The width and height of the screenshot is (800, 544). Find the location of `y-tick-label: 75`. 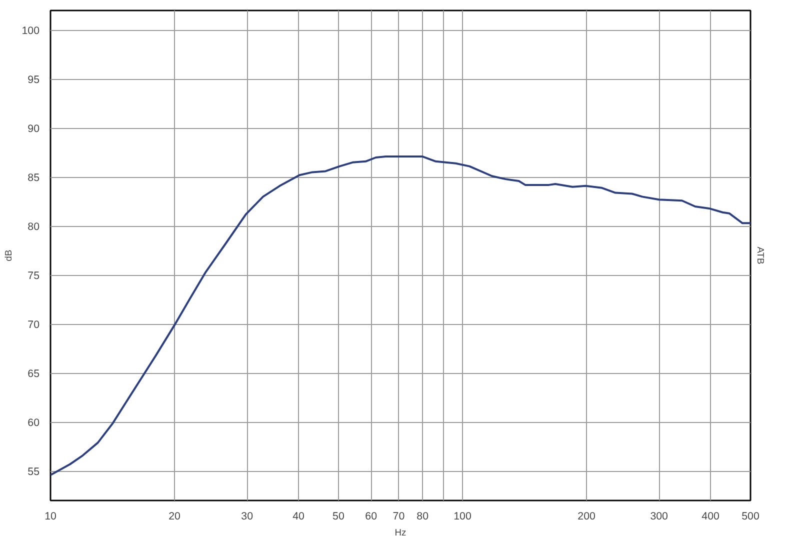

y-tick-label: 75 is located at coordinates (34, 276).